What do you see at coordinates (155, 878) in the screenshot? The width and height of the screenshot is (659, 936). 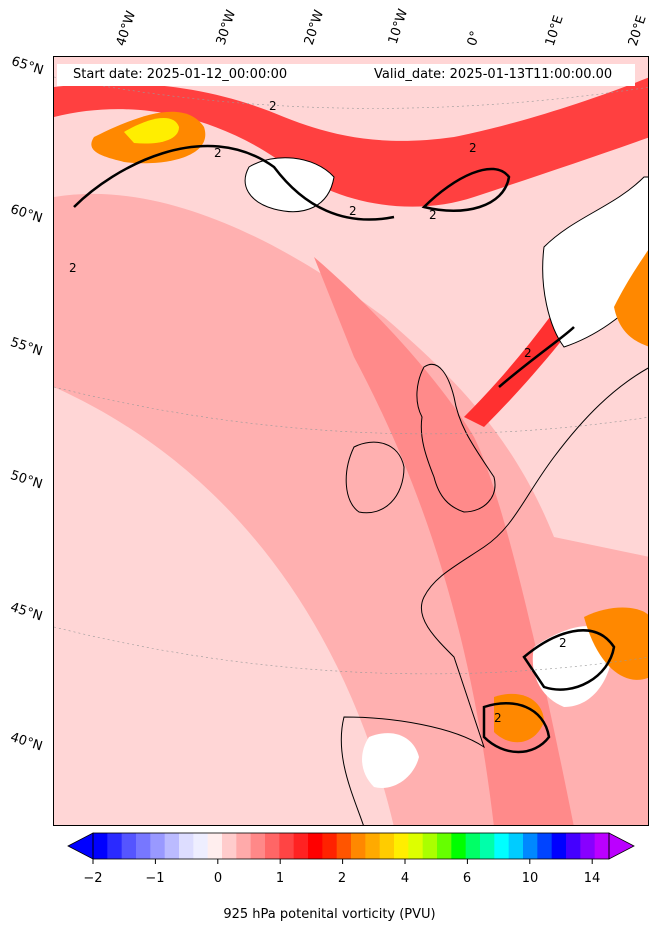 I see `colorbar-tick-label: −1` at bounding box center [155, 878].